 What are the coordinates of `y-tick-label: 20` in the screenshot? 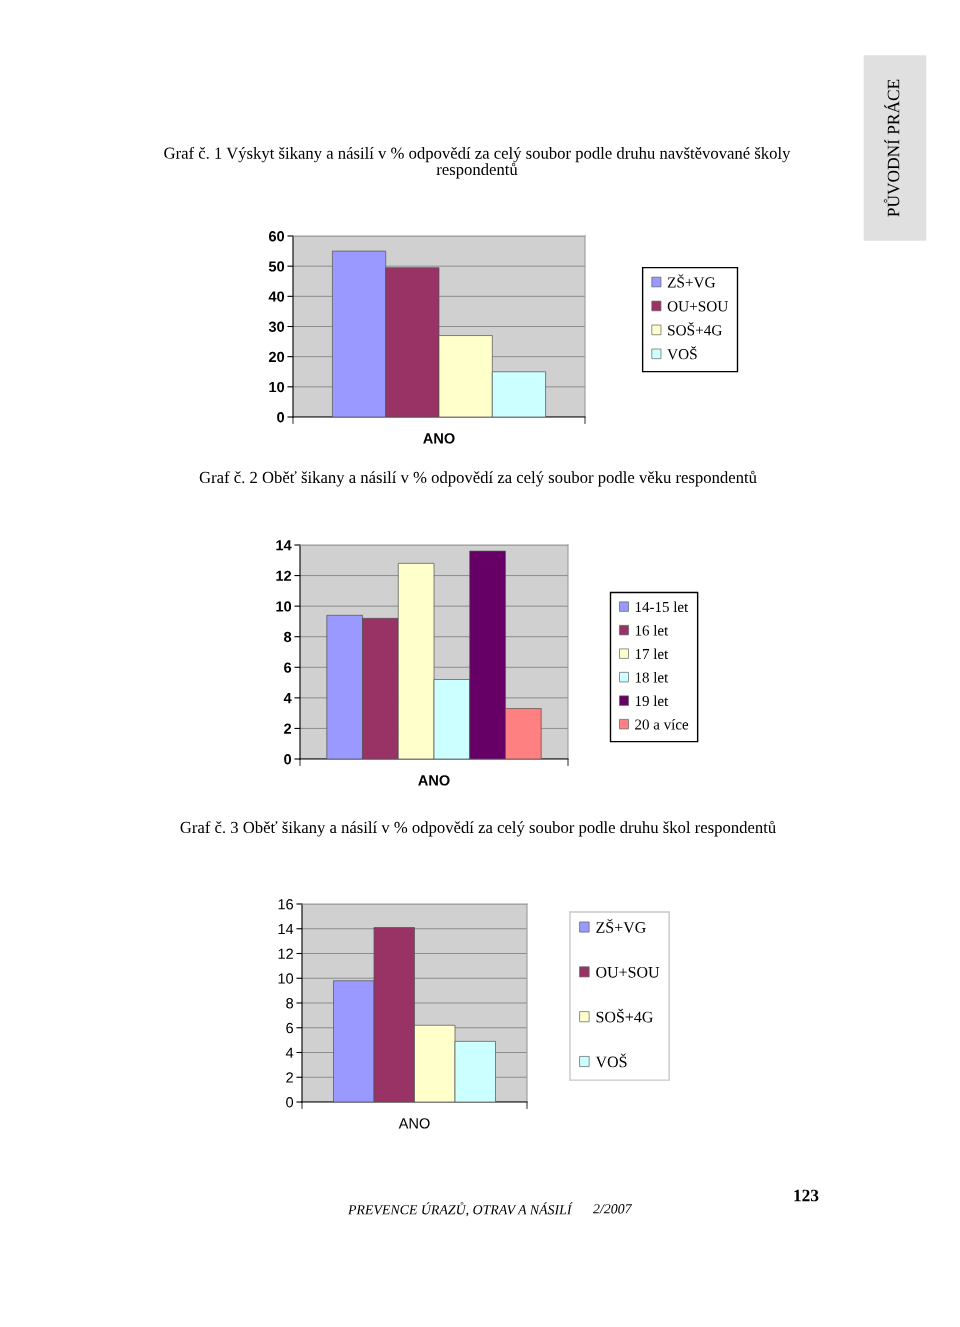 It's located at (276, 357).